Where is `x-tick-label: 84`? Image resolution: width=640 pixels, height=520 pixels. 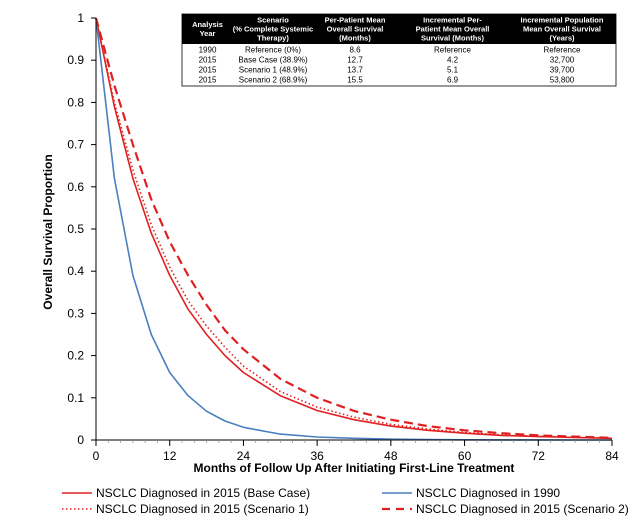
x-tick-label: 84 is located at coordinates (612, 456).